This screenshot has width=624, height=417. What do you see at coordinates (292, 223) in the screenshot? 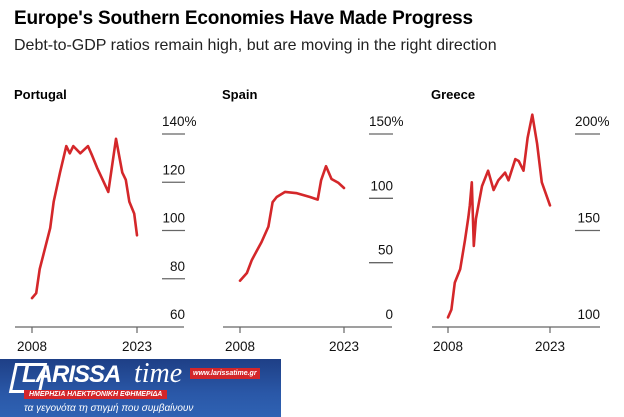
I see `spain-debt-line` at bounding box center [292, 223].